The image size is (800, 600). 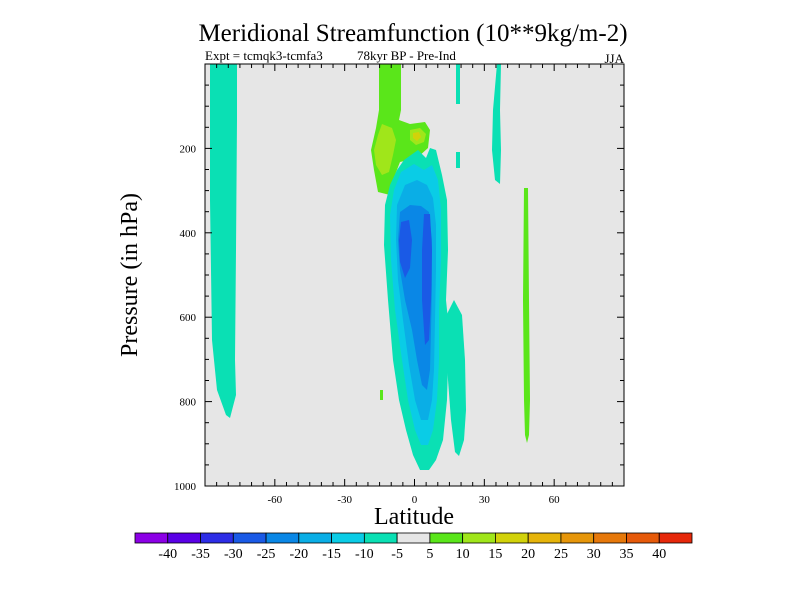 What do you see at coordinates (526, 315) in the screenshot?
I see `positive-narrow-50n` at bounding box center [526, 315].